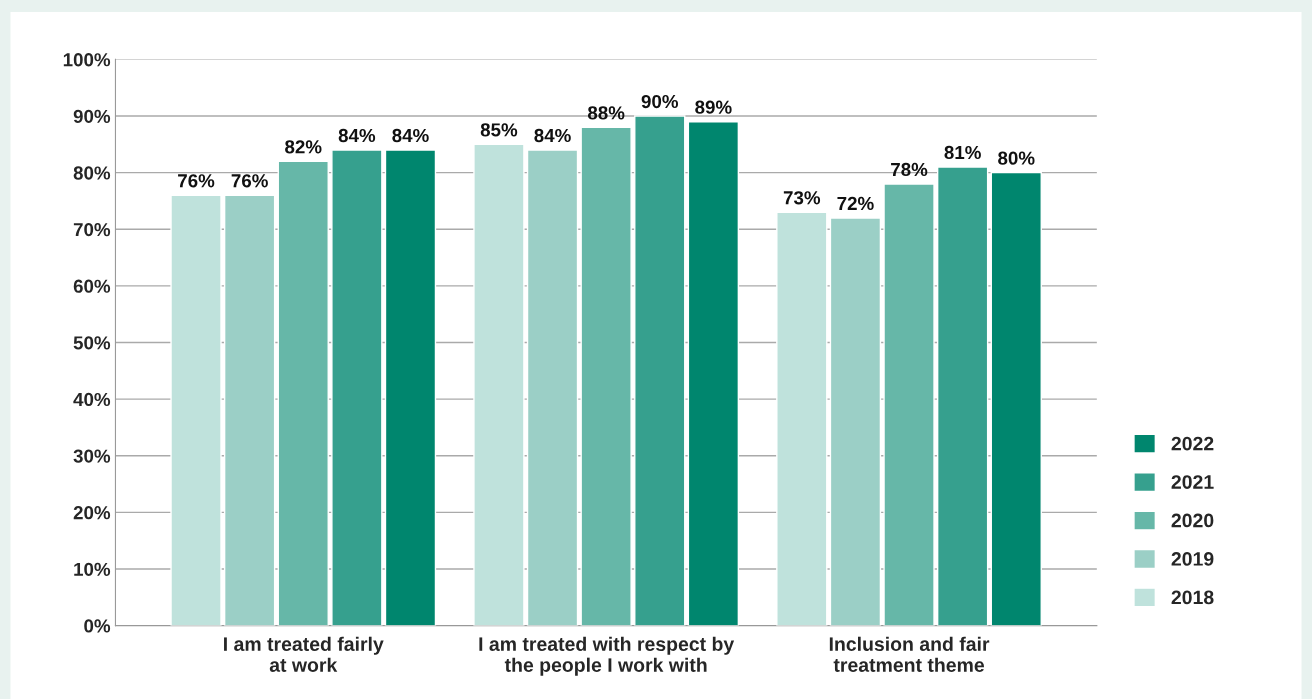  I want to click on legend-label: 2019, so click(1192, 559).